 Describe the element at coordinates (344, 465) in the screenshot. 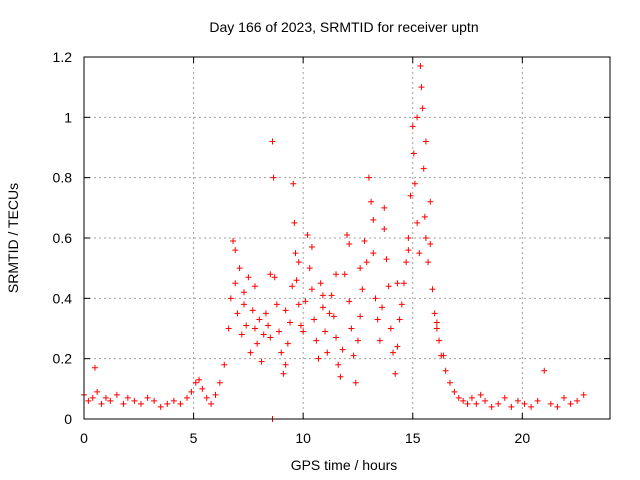

I see `x-axis-label: GPS time / hours` at that location.